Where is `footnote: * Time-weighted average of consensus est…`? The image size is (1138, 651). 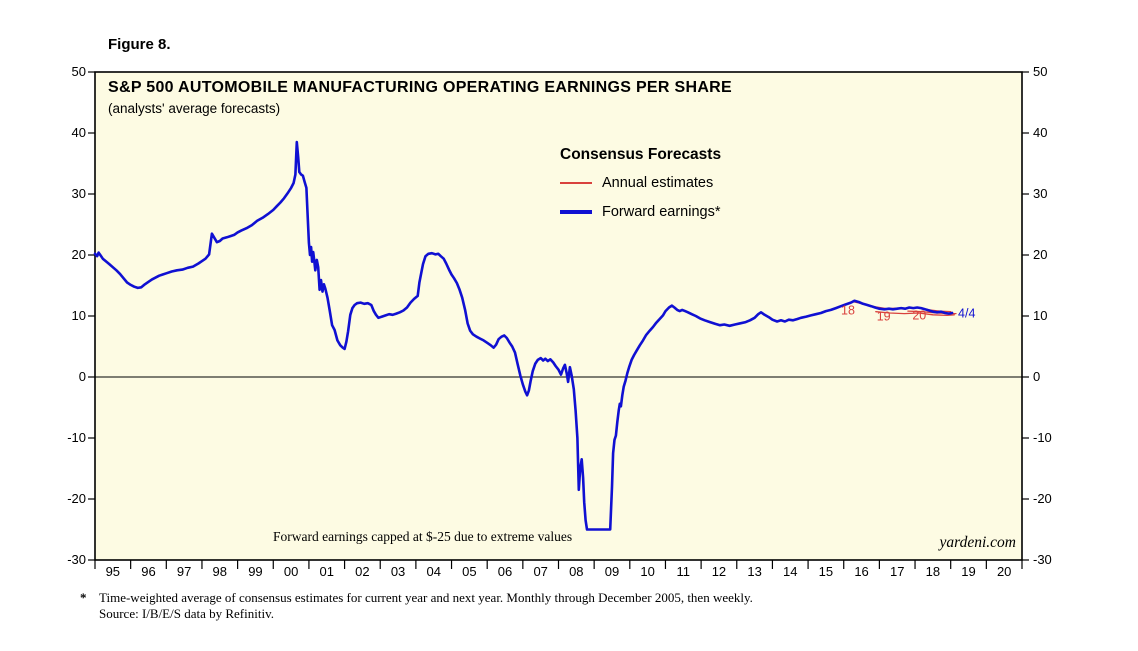
footnote: * Time-weighted average of consensus est… is located at coordinates (416, 606).